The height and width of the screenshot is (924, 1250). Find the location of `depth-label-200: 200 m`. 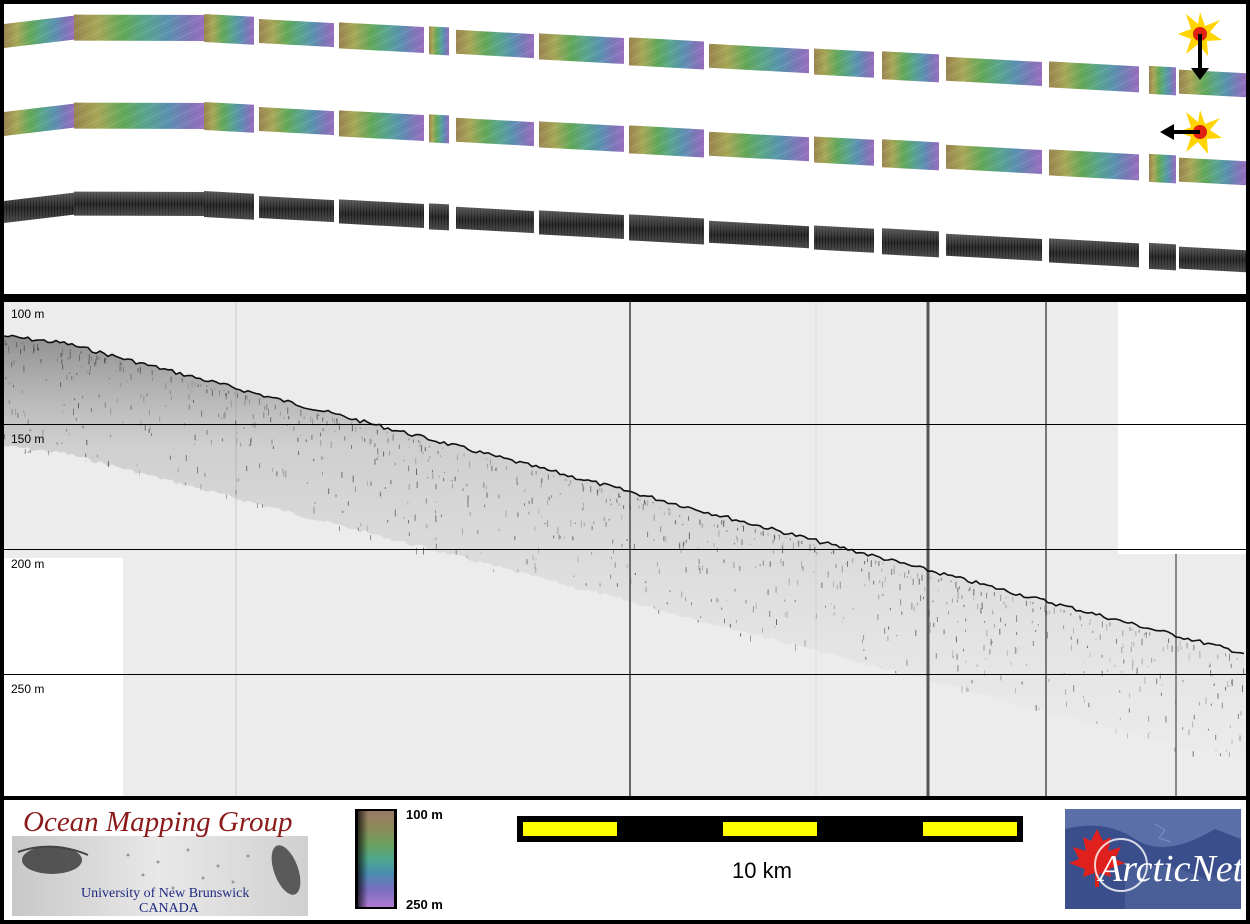

depth-label-200: 200 m is located at coordinates (28, 564).